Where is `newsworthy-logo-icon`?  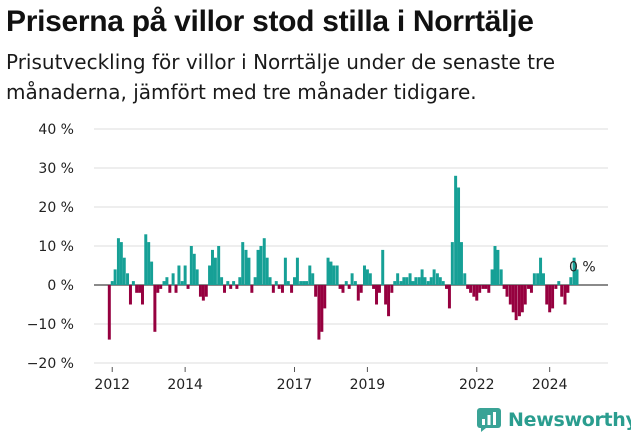 newsworthy-logo-icon is located at coordinates (489, 420).